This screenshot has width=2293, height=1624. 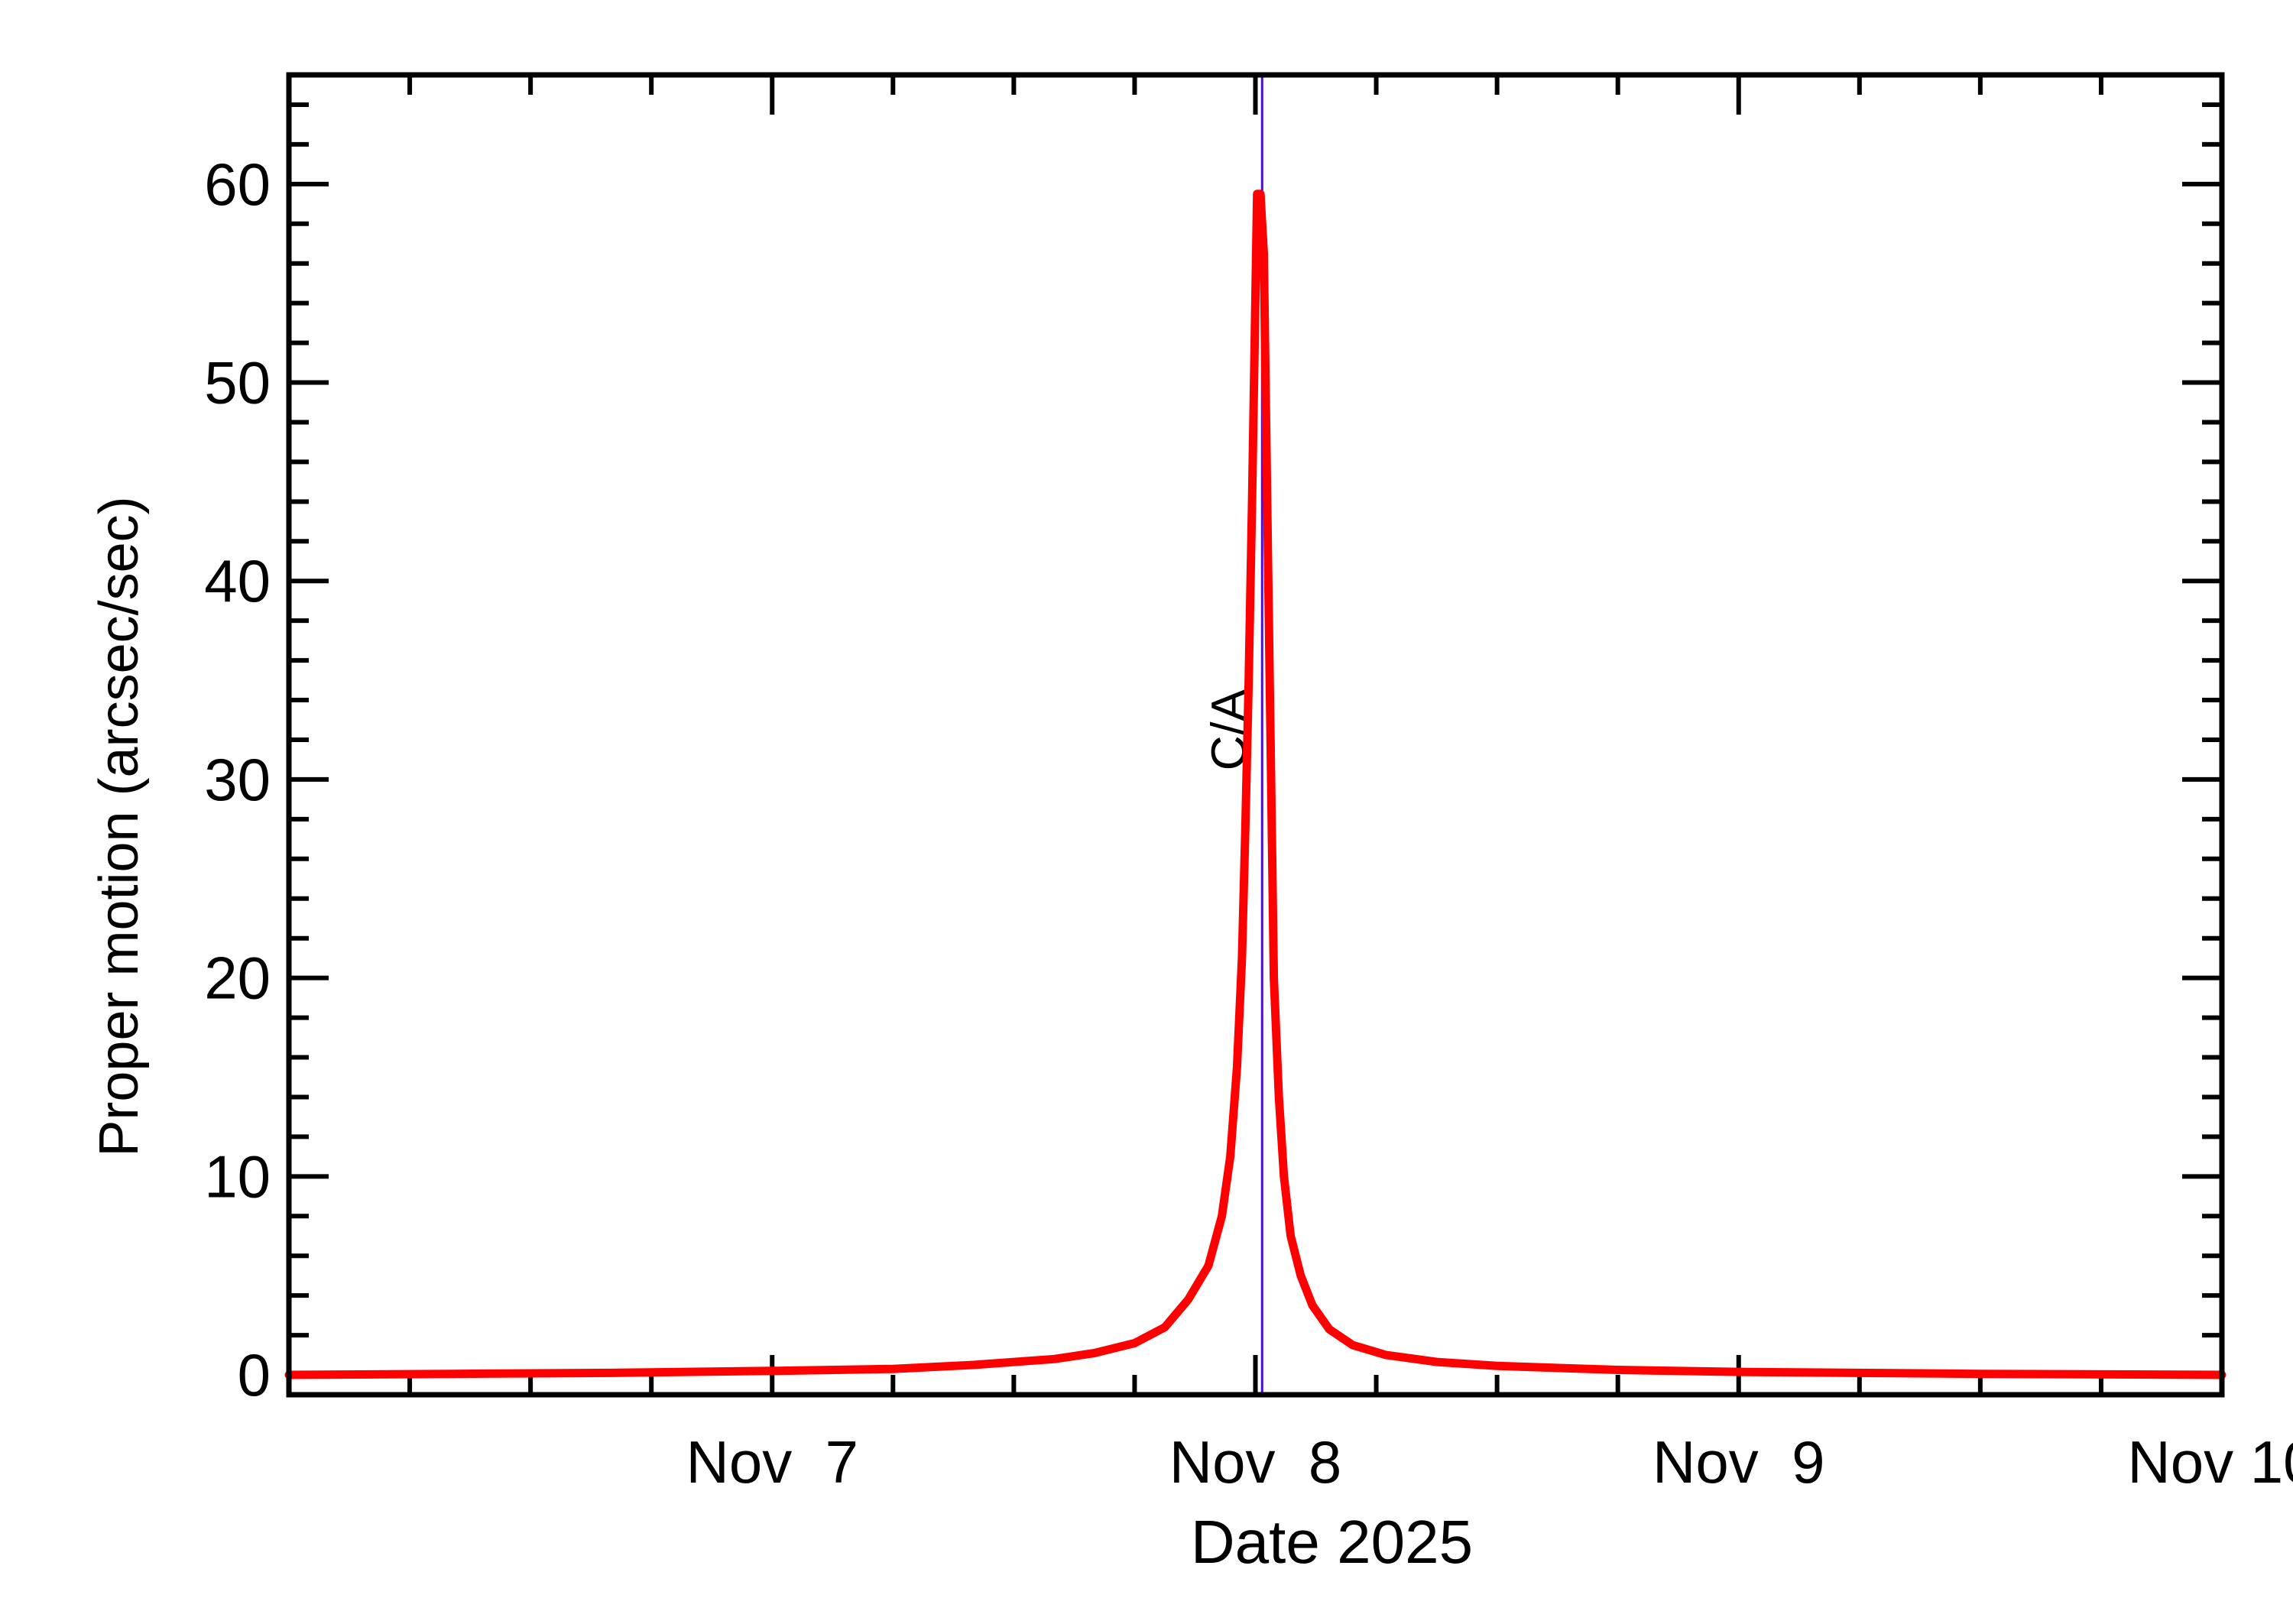 What do you see at coordinates (237, 978) in the screenshot?
I see `y-tick-label: 20` at bounding box center [237, 978].